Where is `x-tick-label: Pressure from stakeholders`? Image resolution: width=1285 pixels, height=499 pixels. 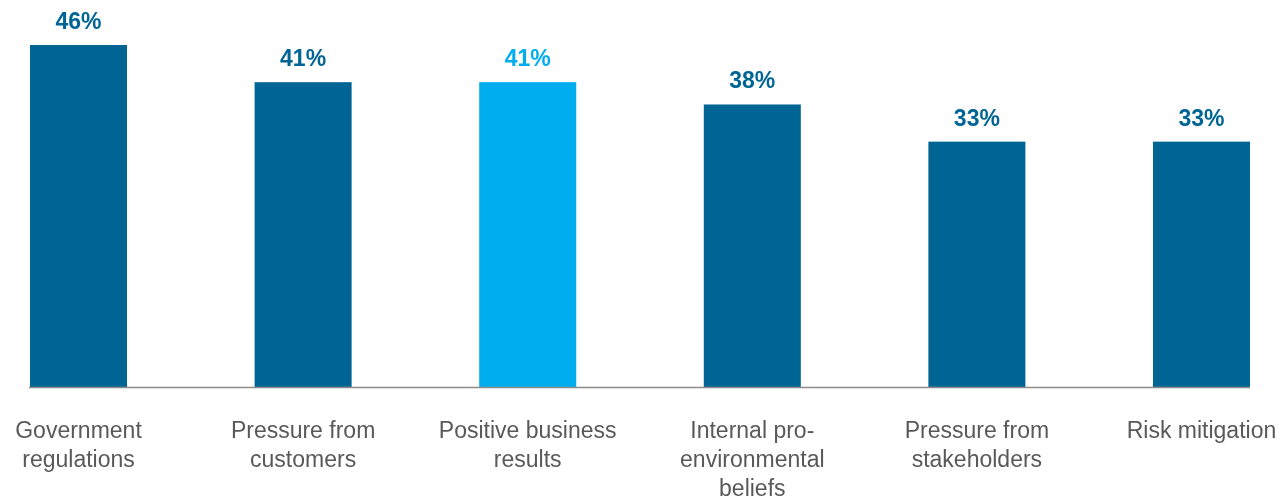
x-tick-label: Pressure from stakeholders is located at coordinates (977, 444).